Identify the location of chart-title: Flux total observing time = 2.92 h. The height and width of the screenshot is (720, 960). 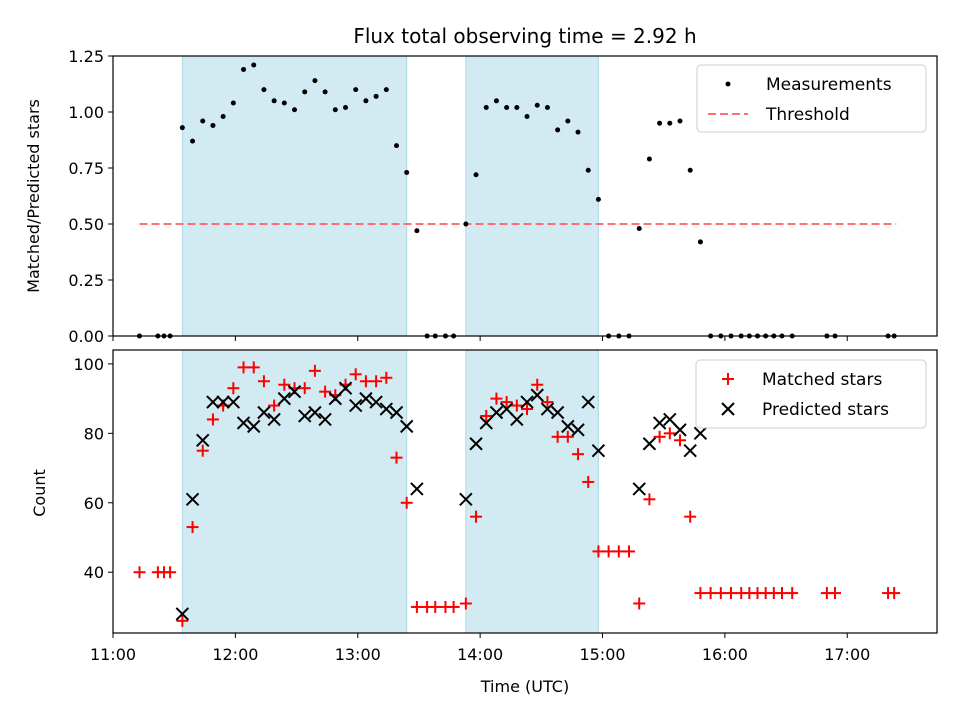
(524, 36).